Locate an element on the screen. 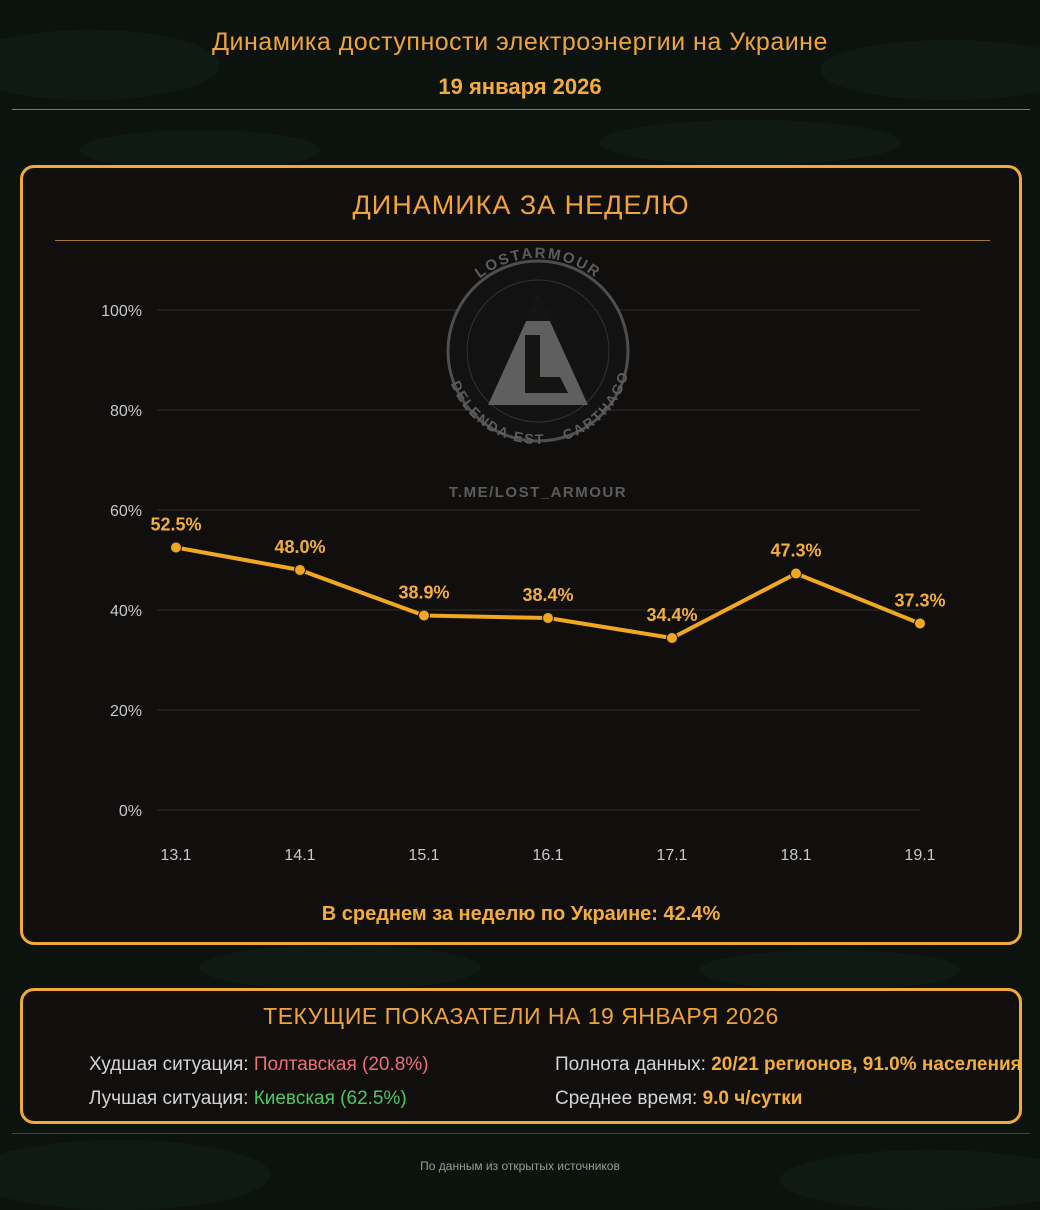  watermark-link: T.ME/LOST_ARMOUR is located at coordinates (538, 492).